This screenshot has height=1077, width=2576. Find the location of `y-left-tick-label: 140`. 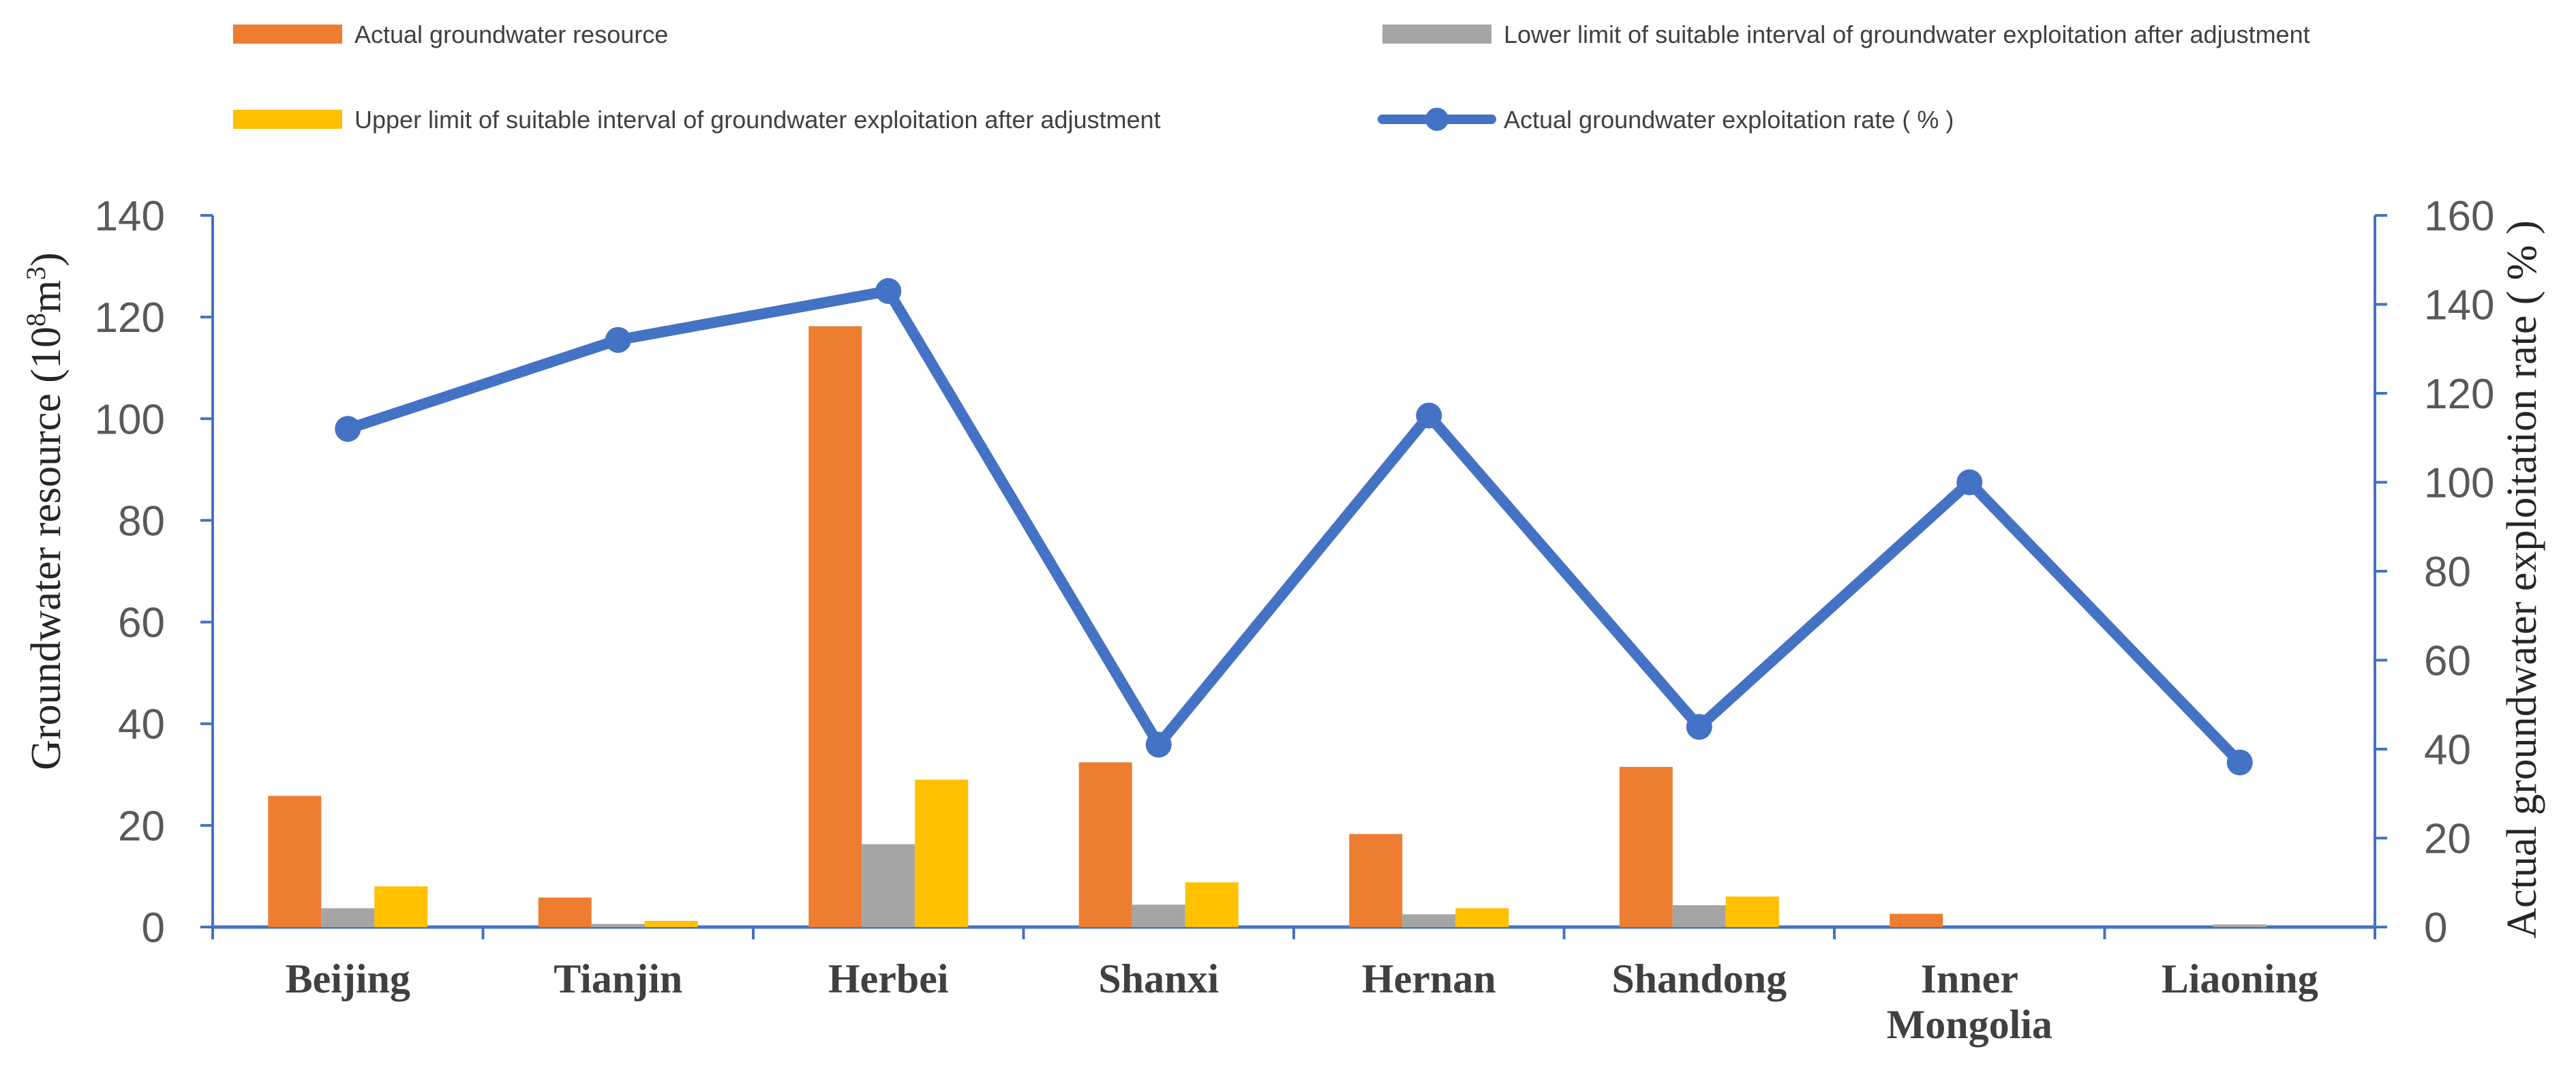

y-left-tick-label: 140 is located at coordinates (130, 216).